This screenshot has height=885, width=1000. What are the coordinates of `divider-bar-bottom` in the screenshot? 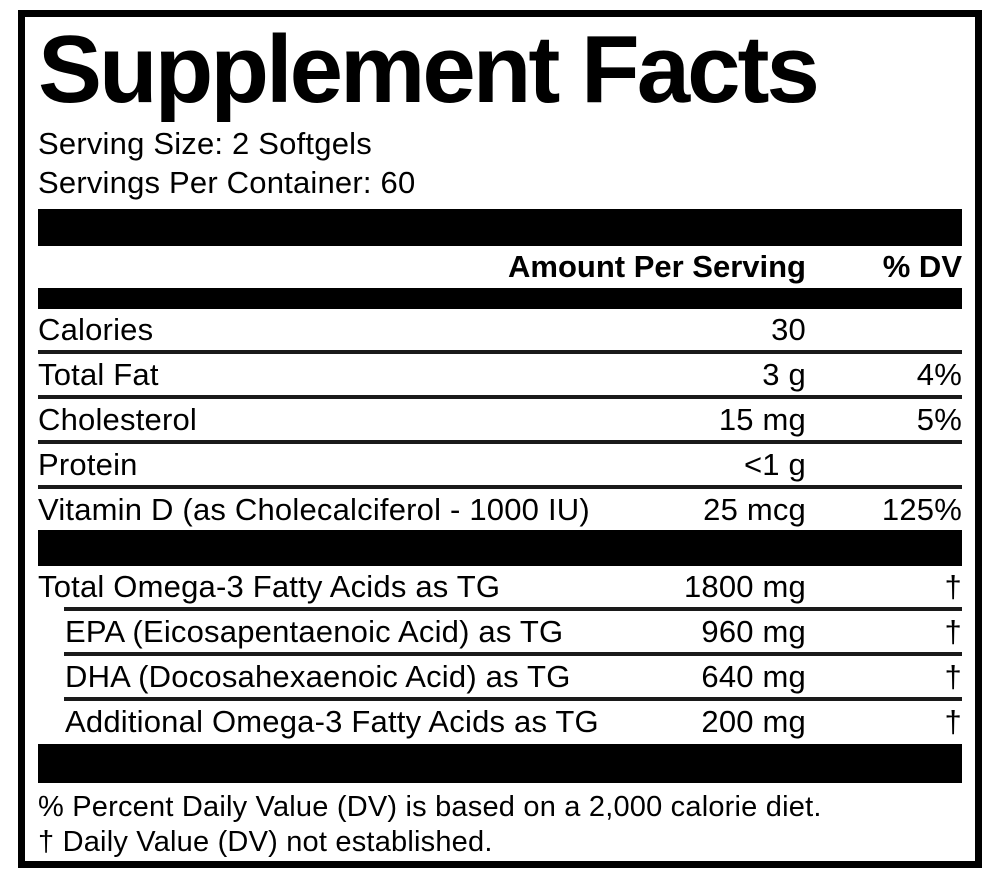 It's located at (500, 763).